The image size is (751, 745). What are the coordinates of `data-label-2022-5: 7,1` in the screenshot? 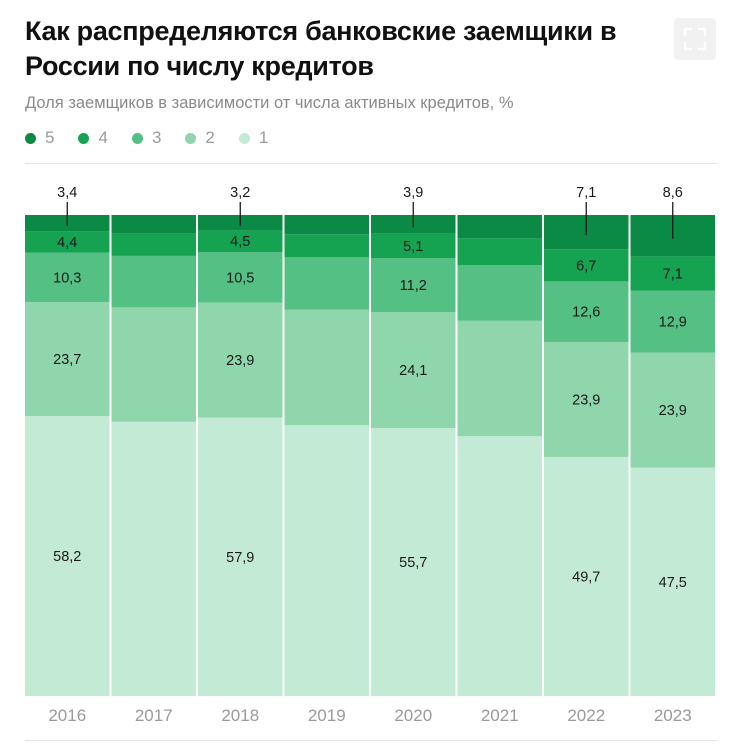 It's located at (586, 193).